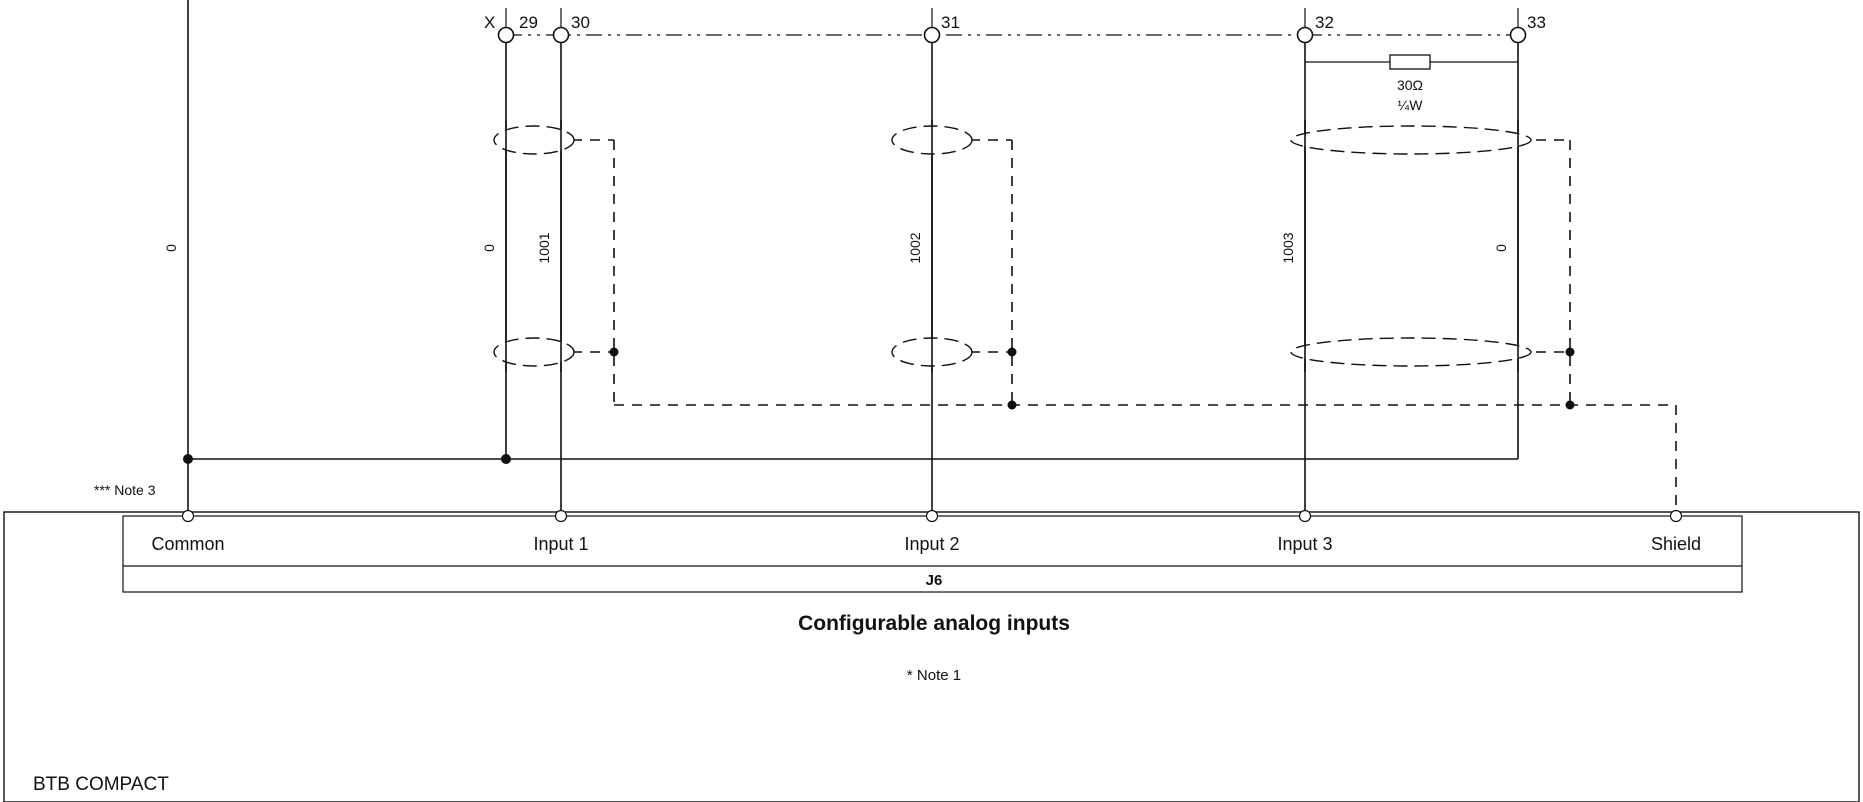 The width and height of the screenshot is (1863, 802). What do you see at coordinates (534, 352) in the screenshot?
I see `shield-ellipse-1-bottom` at bounding box center [534, 352].